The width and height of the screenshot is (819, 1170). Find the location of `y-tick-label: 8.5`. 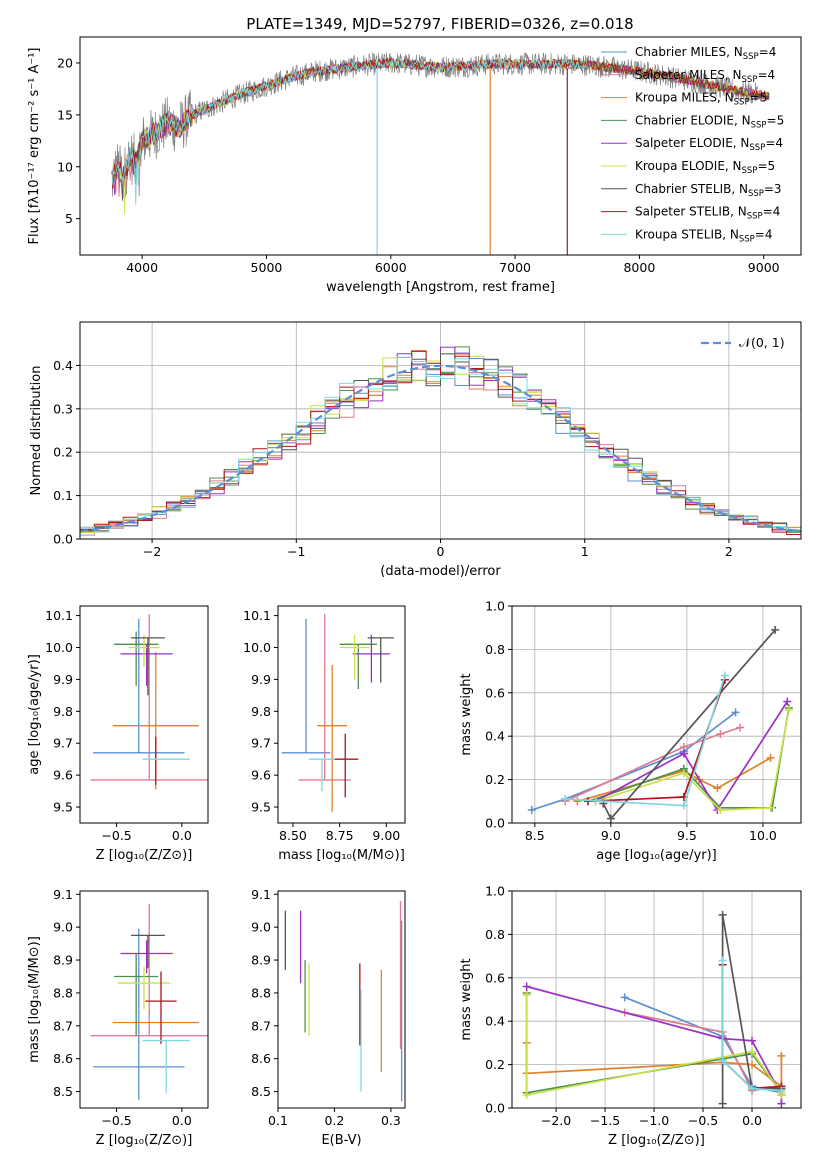

y-tick-label: 8.5 is located at coordinates (261, 1091).